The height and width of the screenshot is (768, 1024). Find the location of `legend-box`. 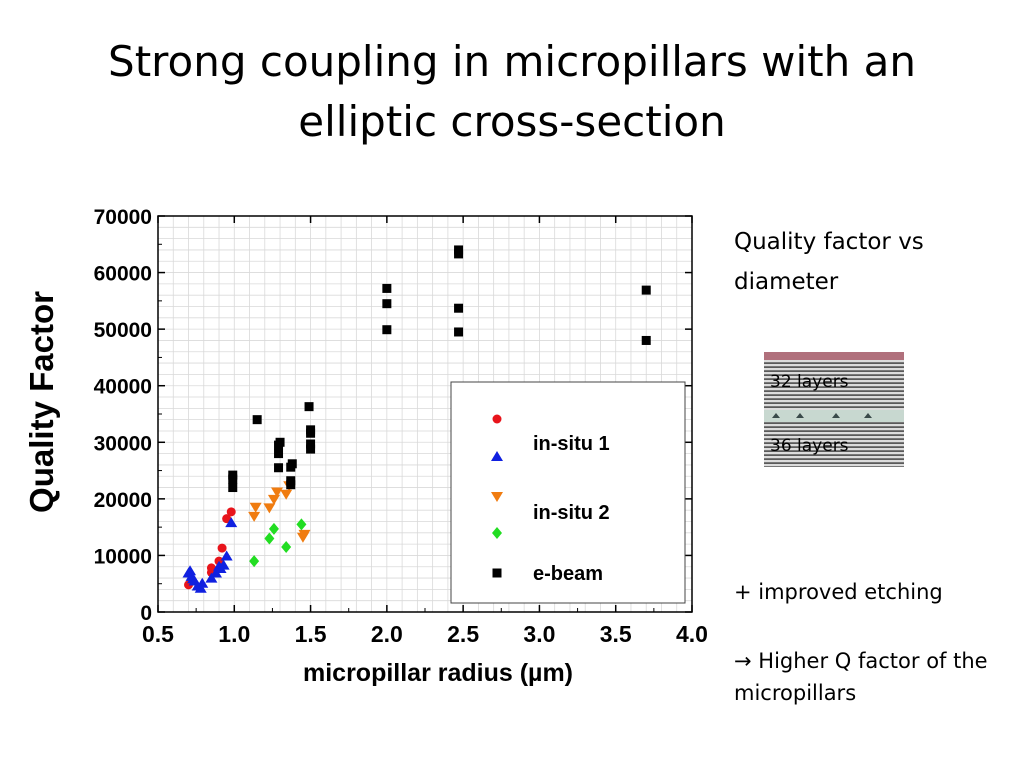

legend-box is located at coordinates (568, 492).